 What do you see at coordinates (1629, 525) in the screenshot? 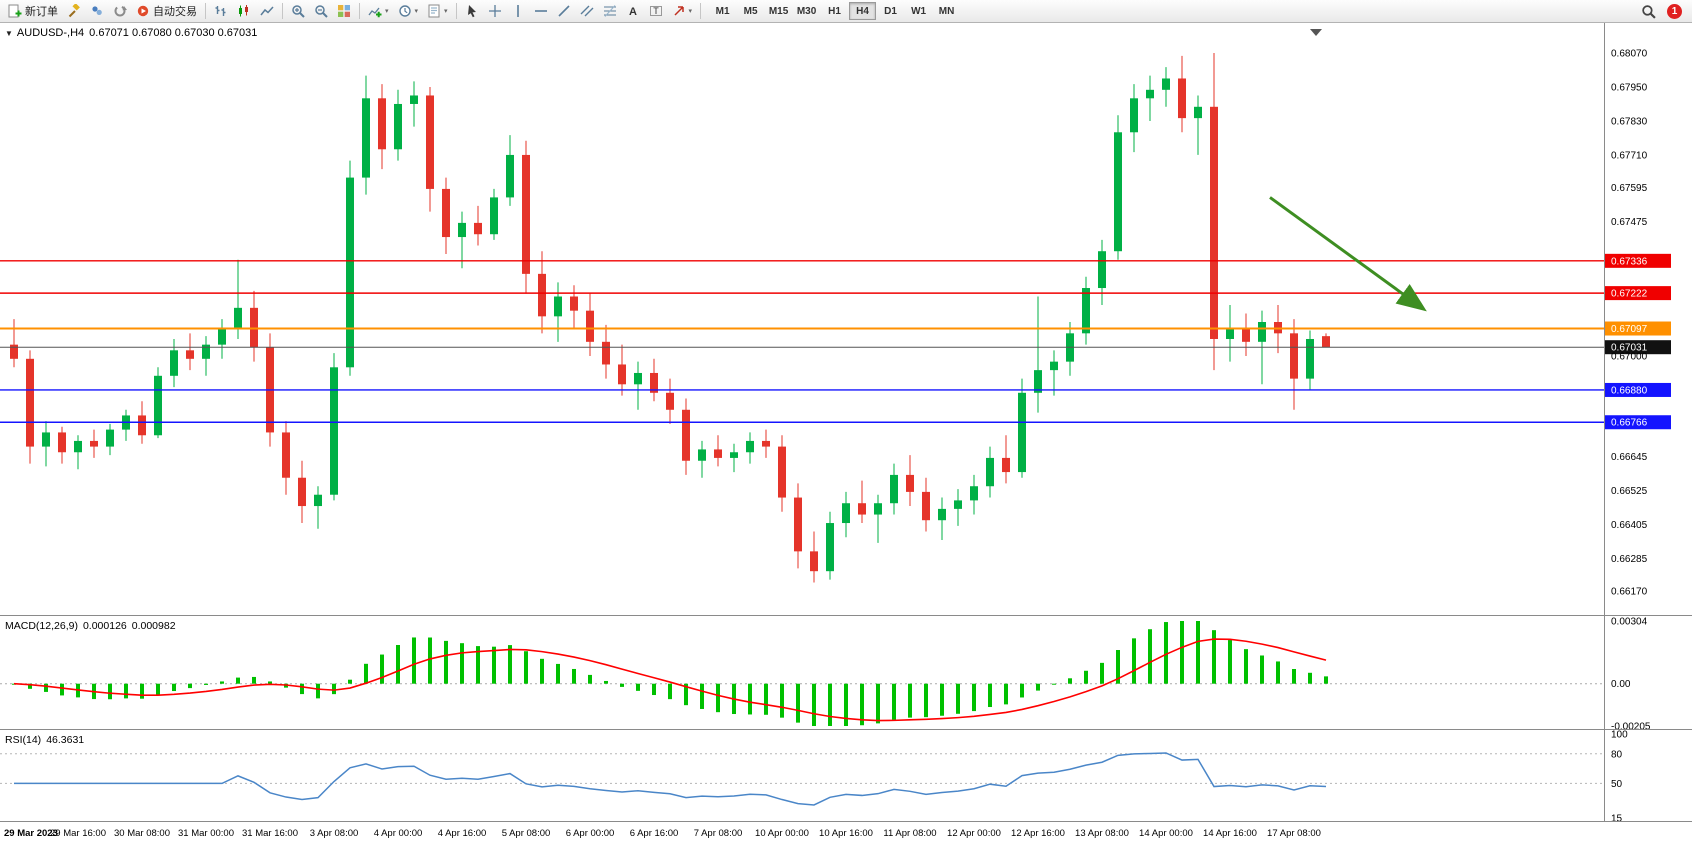
I see `svg-text: 0.66405` at bounding box center [1629, 525].